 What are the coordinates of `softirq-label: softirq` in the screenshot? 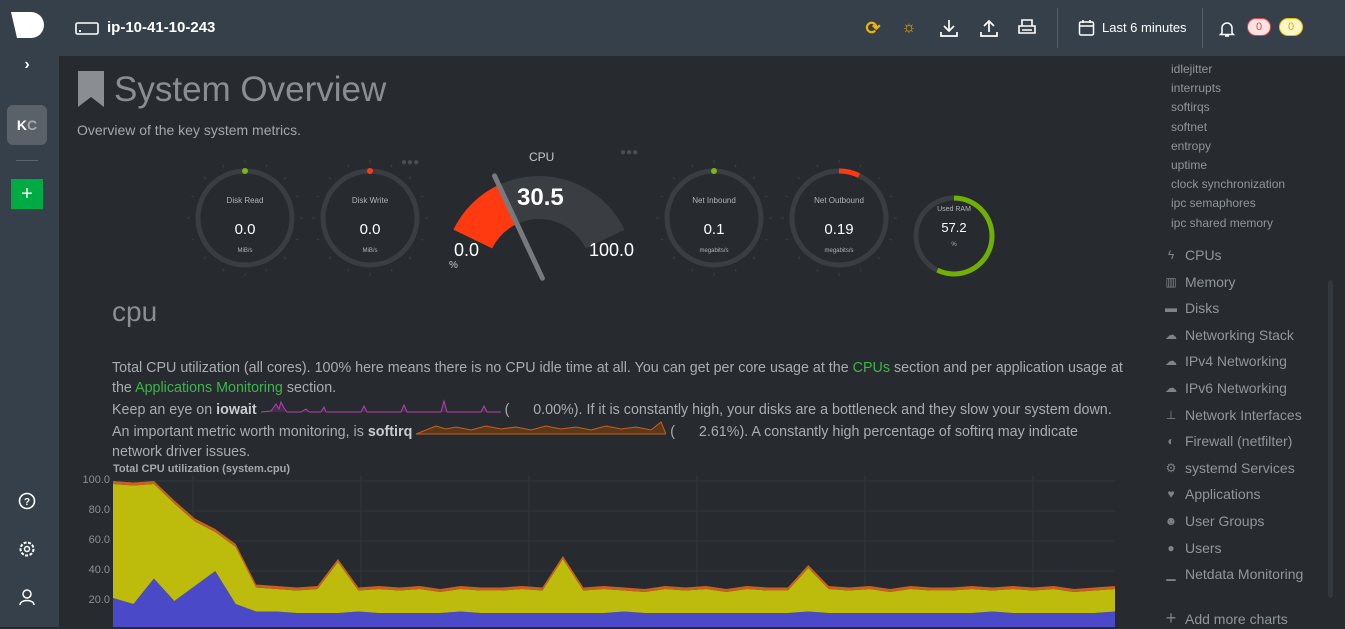 It's located at (390, 432).